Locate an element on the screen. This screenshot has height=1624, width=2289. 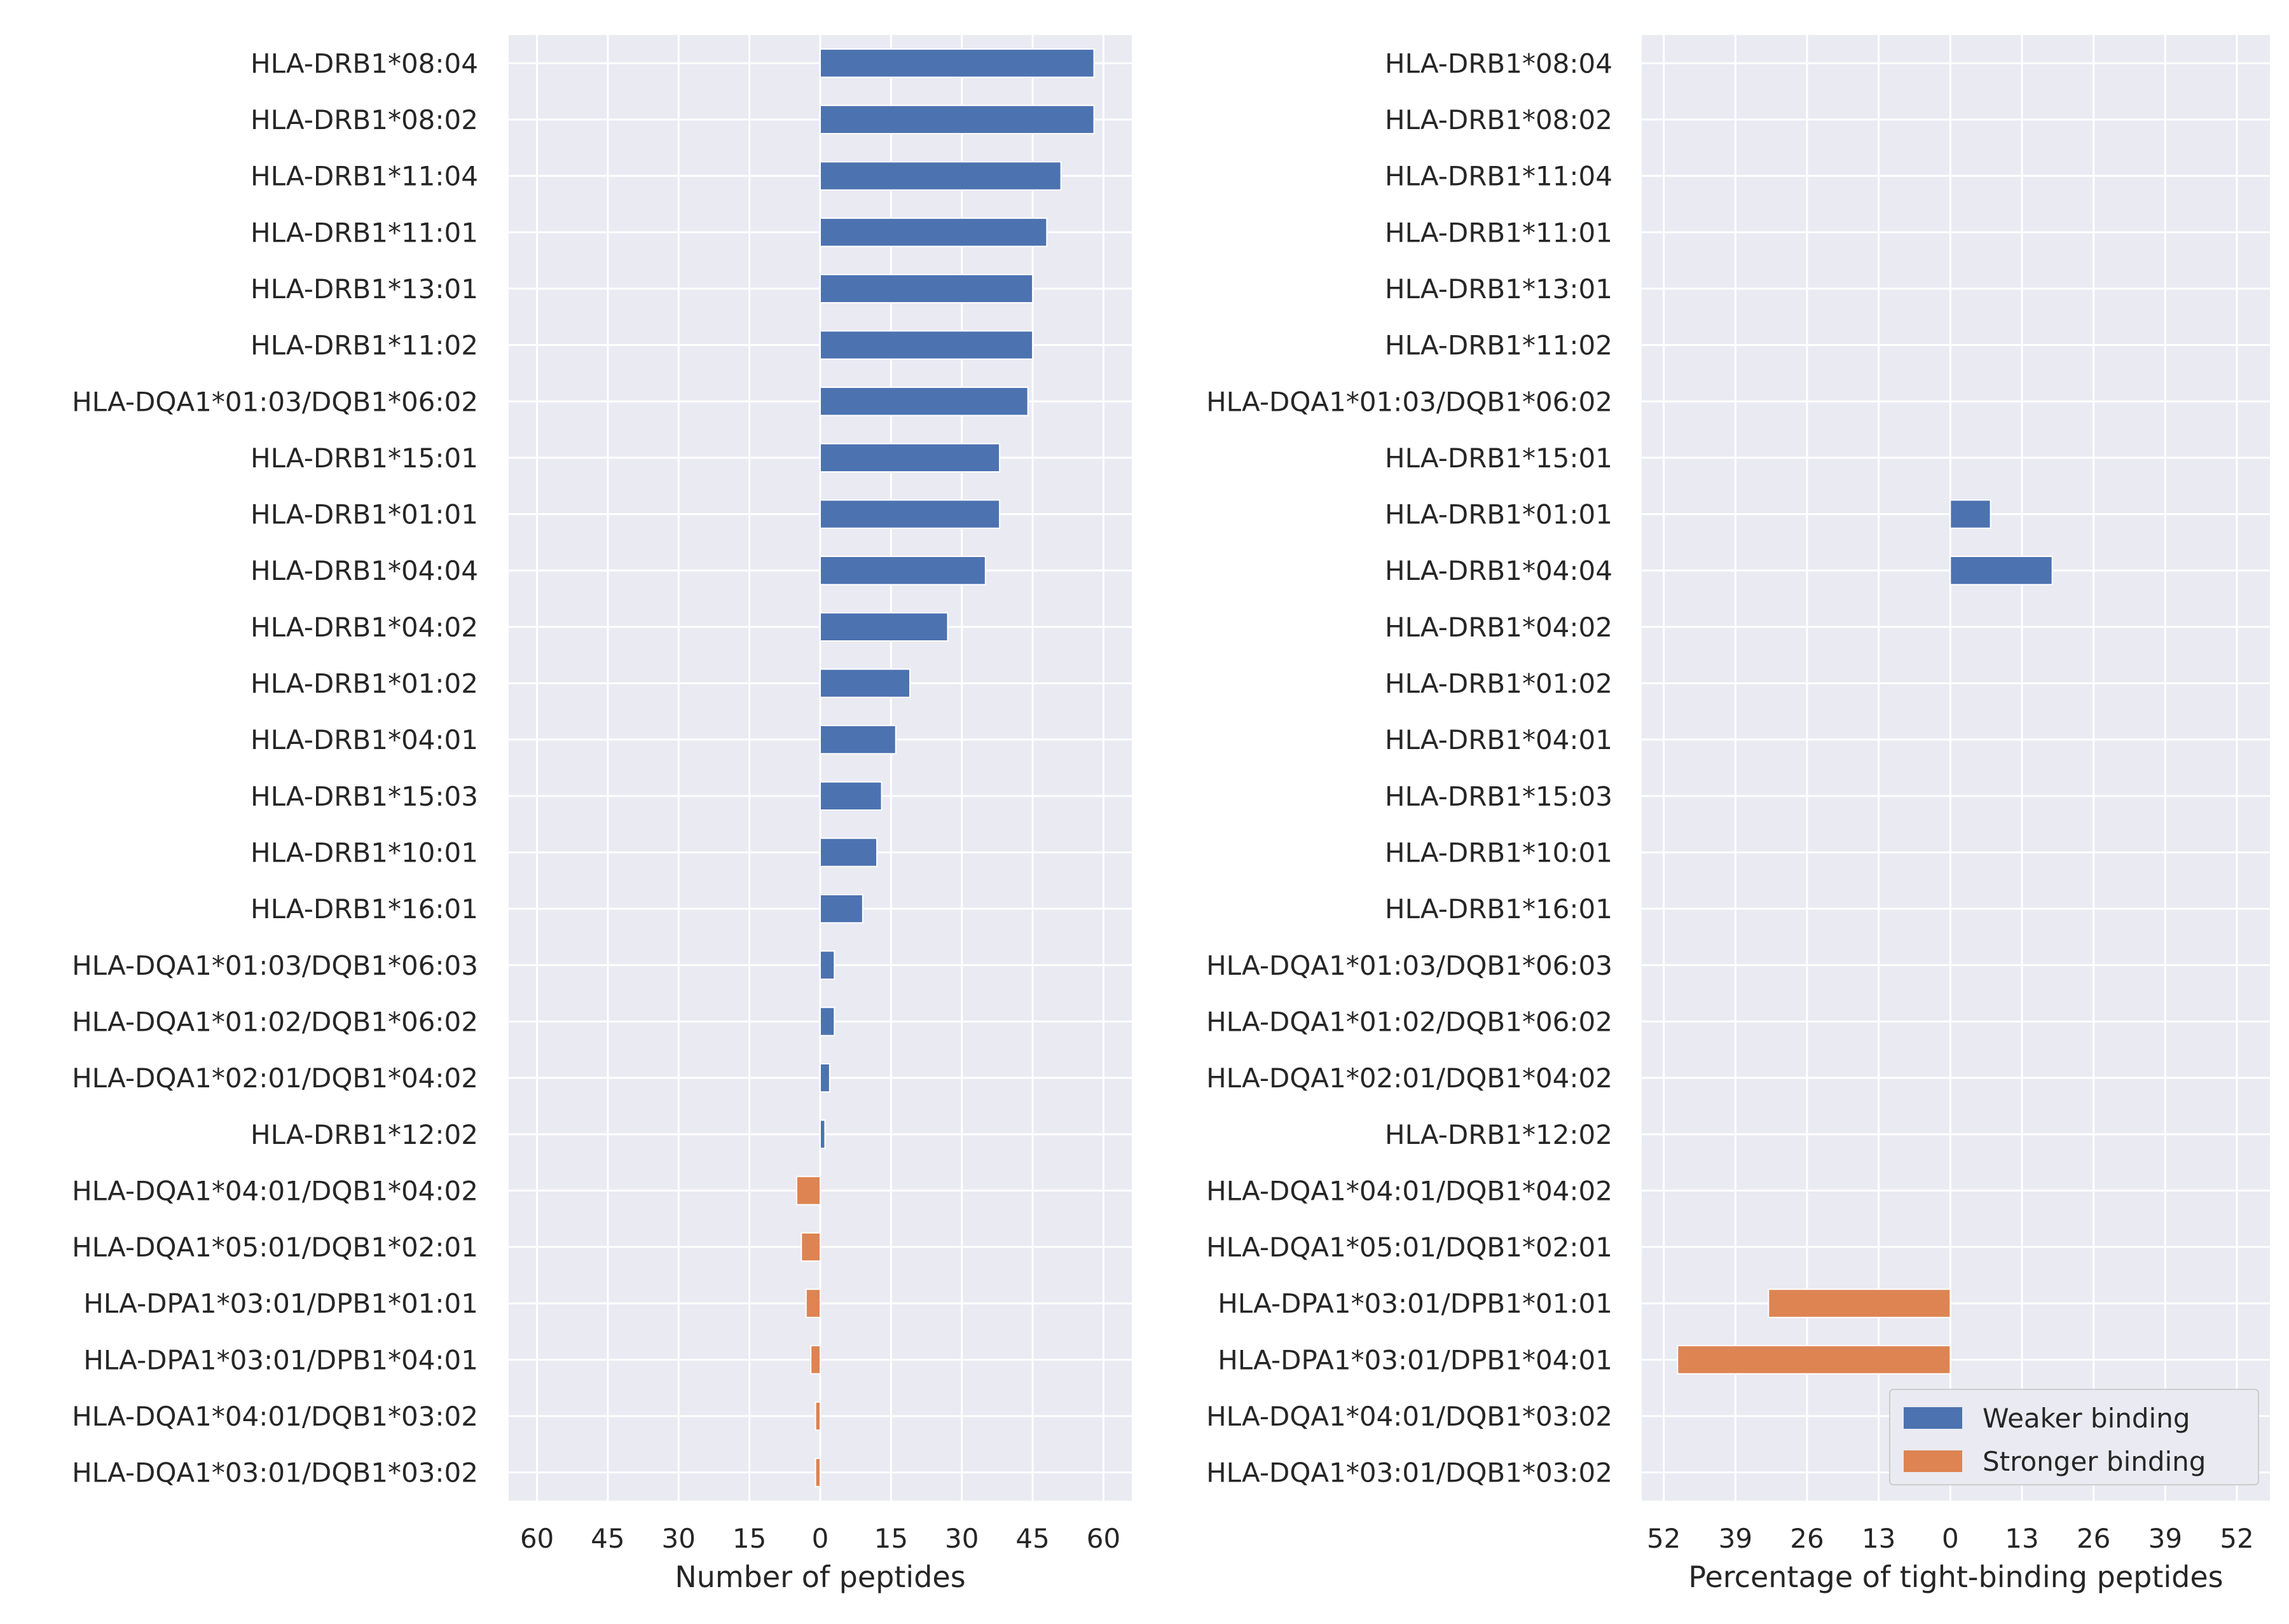
legend-box is located at coordinates (2074, 1437).